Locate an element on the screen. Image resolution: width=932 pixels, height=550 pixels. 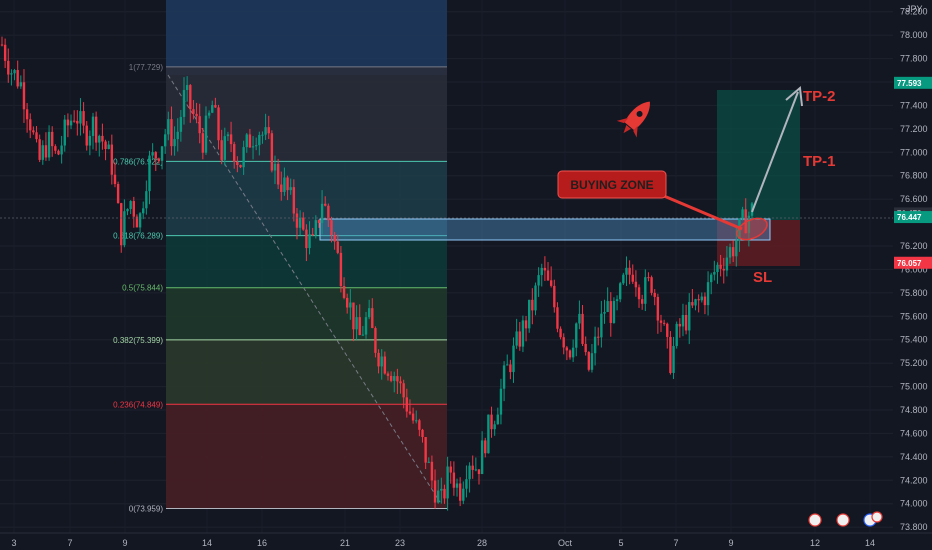
long-position-profit-zone is located at coordinates (758, 155).